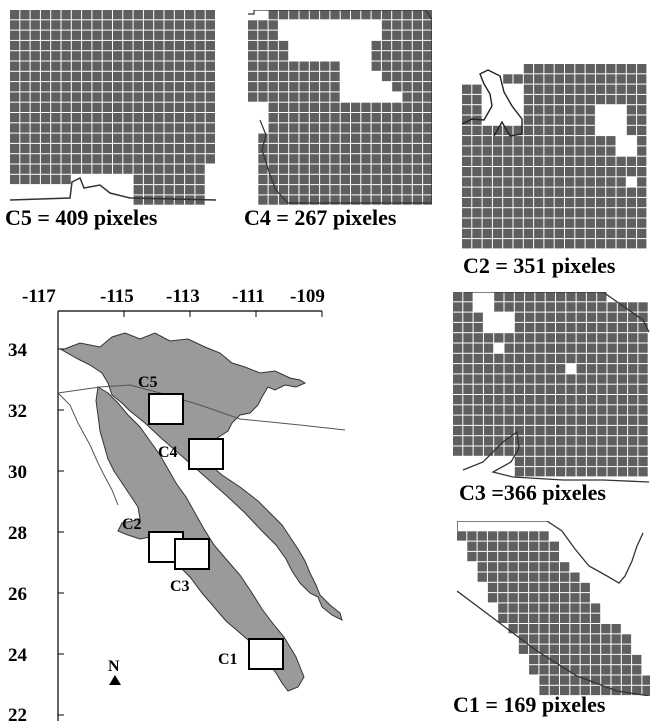 The width and height of the screenshot is (651, 721). I want to click on lon-tick-label: -109, so click(307, 296).